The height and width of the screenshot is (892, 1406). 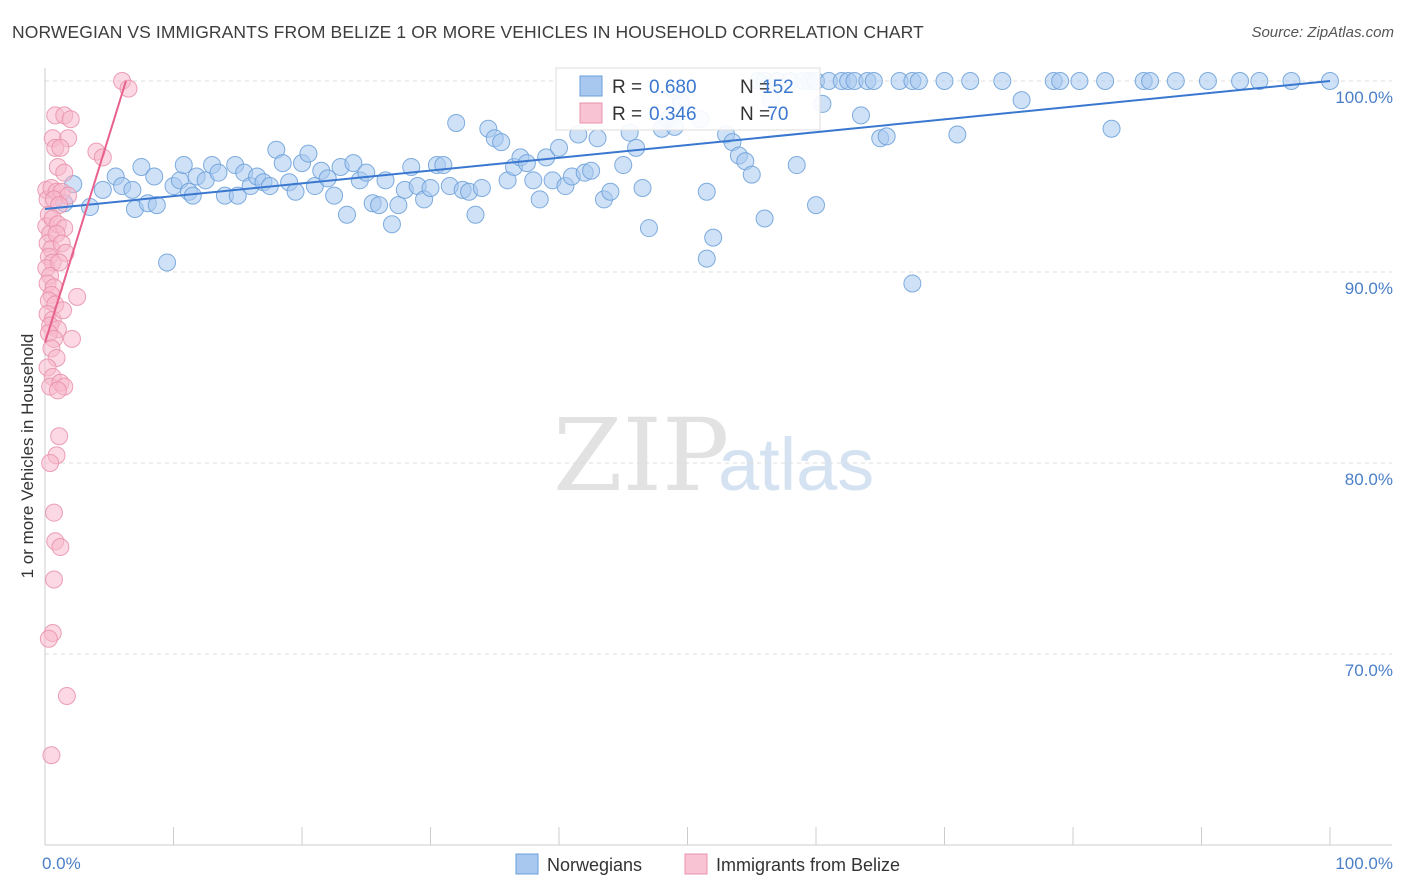 What do you see at coordinates (775, 114) in the screenshot?
I see `legend-n-value-2: 70` at bounding box center [775, 114].